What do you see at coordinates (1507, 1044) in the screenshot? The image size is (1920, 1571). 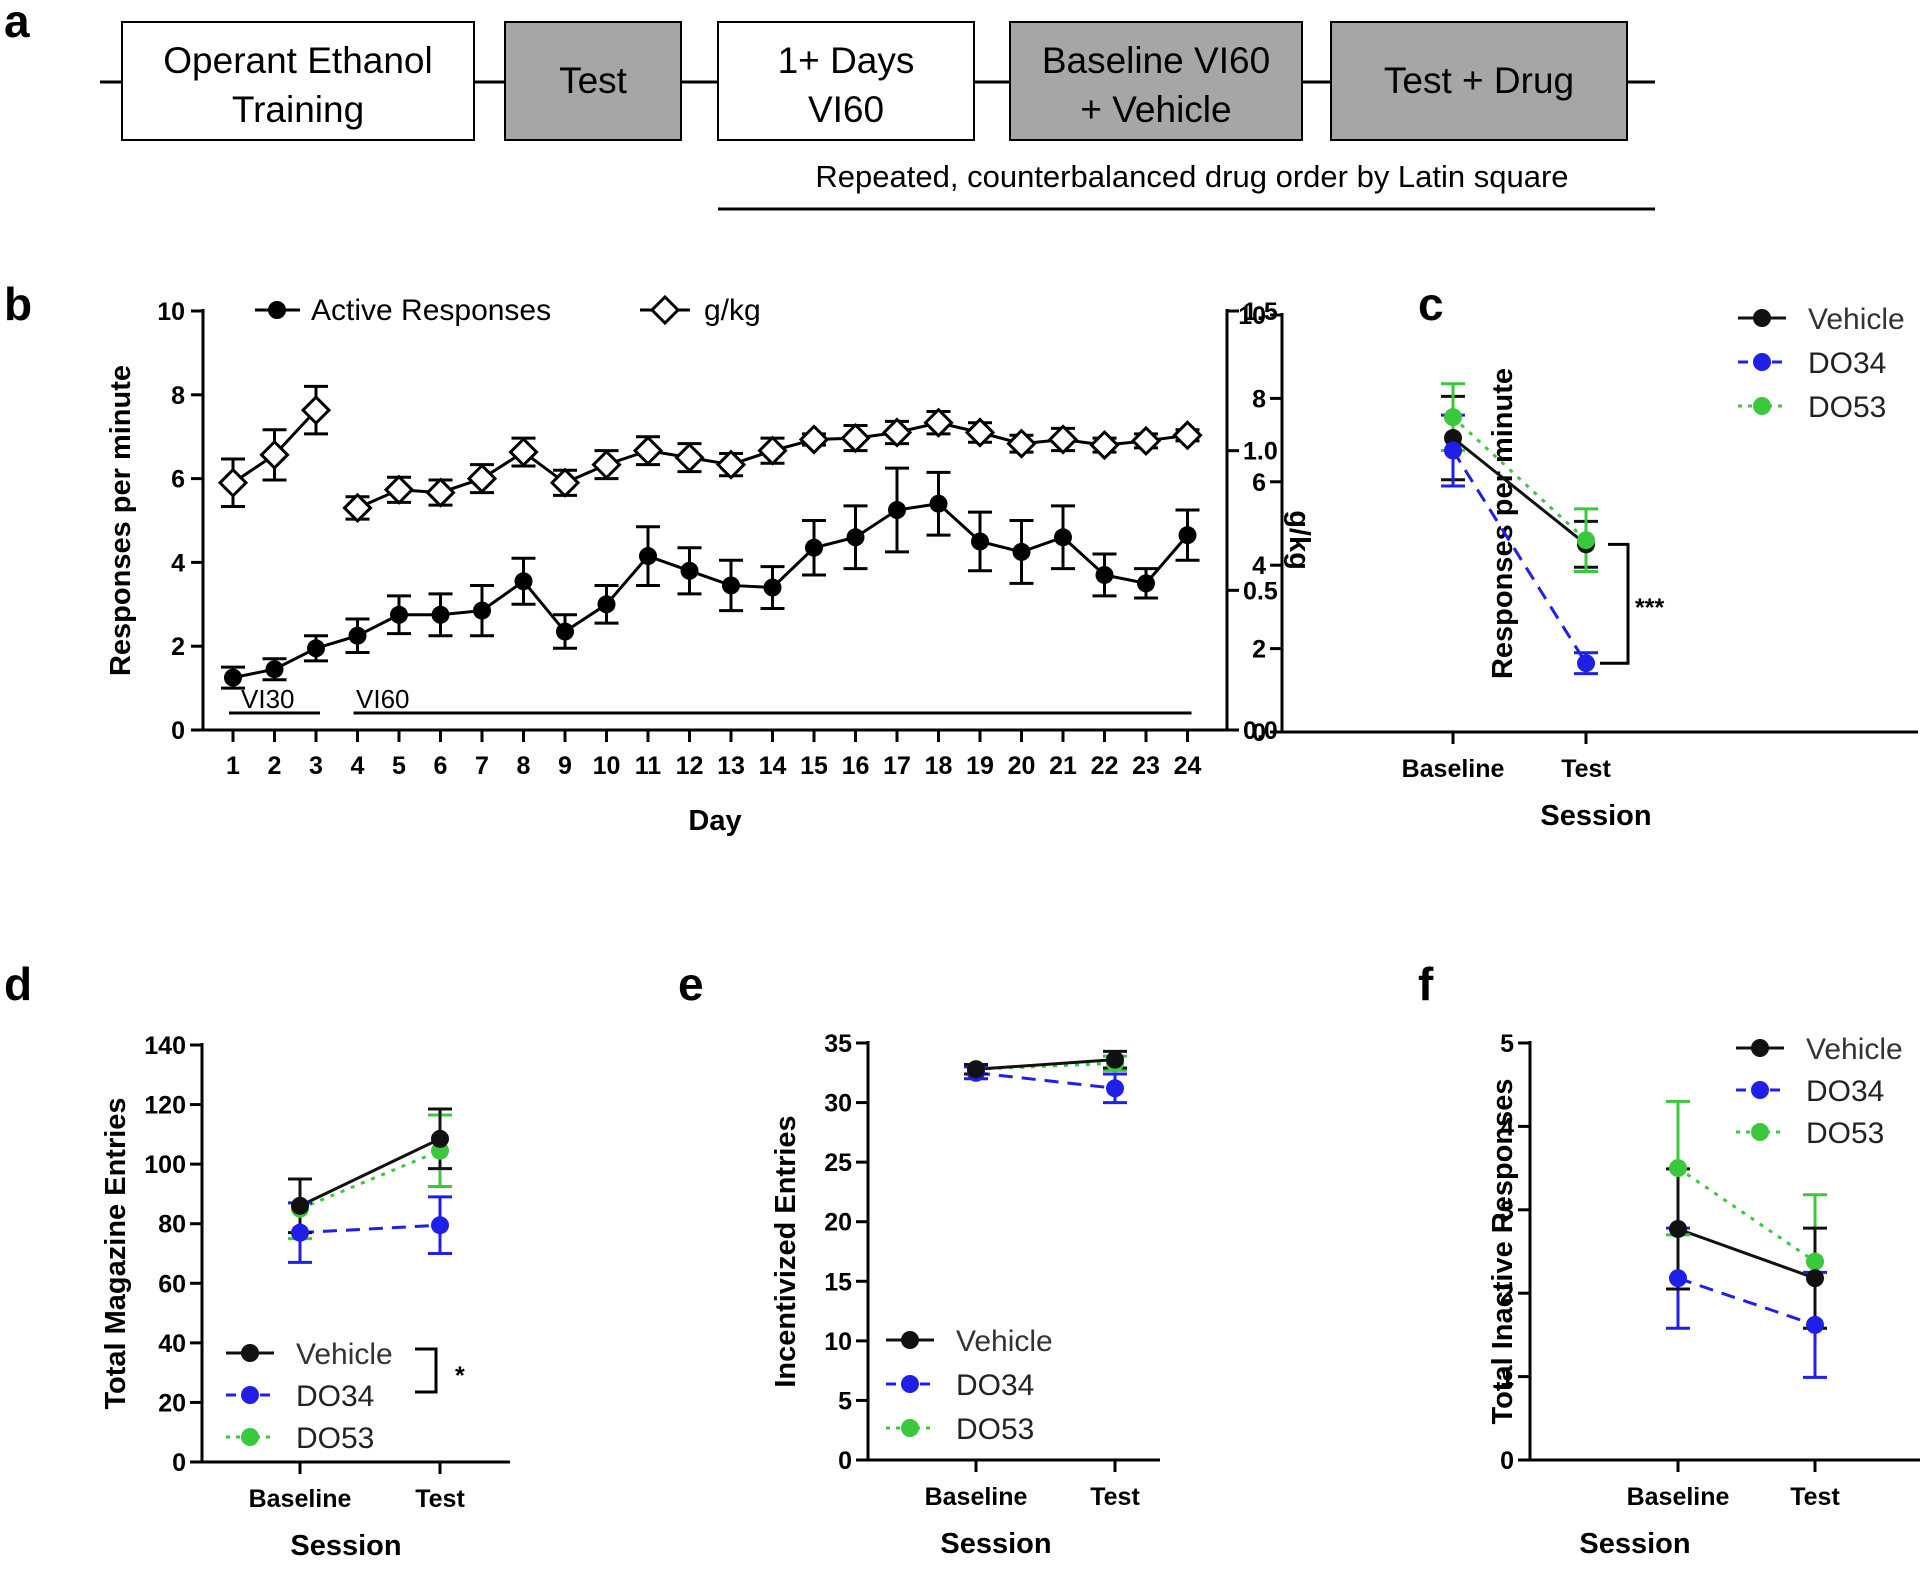 I see `y-tick-label: 5` at bounding box center [1507, 1044].